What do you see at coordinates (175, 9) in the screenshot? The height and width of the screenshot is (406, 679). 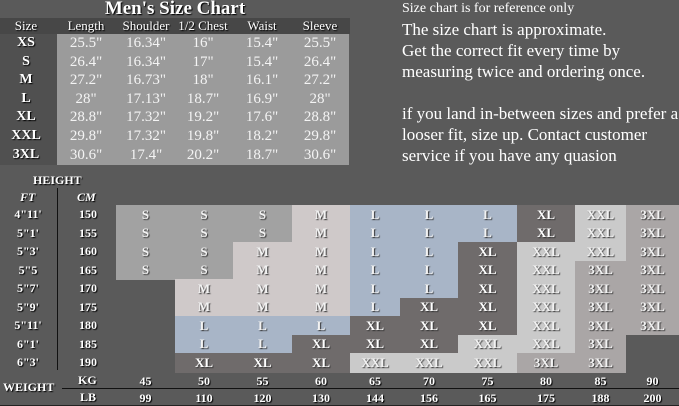 I see `size-chart-title: Men's Size Chart` at bounding box center [175, 9].